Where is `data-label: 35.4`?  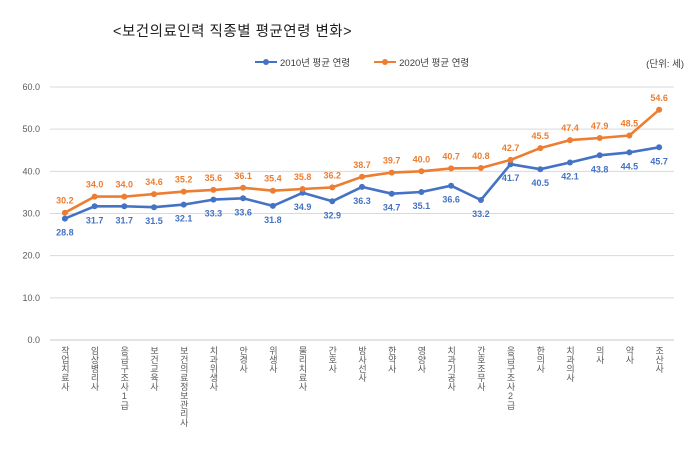
data-label: 35.4 is located at coordinates (273, 179).